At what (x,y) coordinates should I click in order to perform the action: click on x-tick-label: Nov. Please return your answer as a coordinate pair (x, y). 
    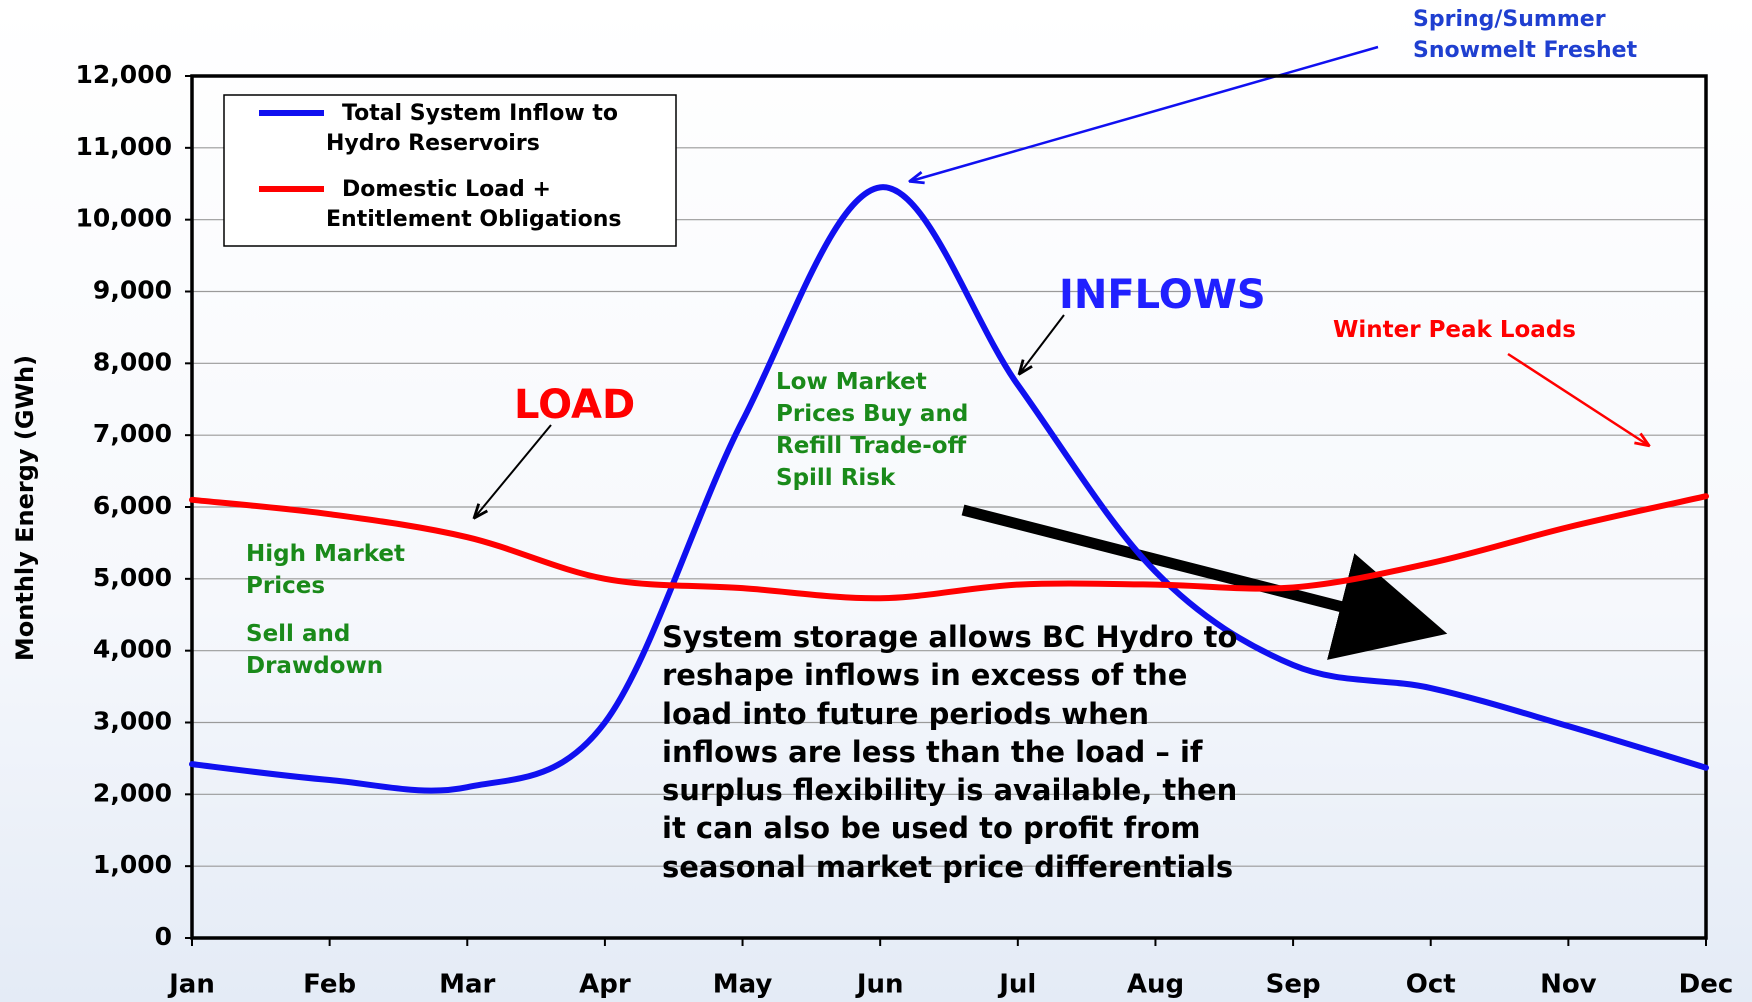
    Looking at the image, I should click on (1568, 985).